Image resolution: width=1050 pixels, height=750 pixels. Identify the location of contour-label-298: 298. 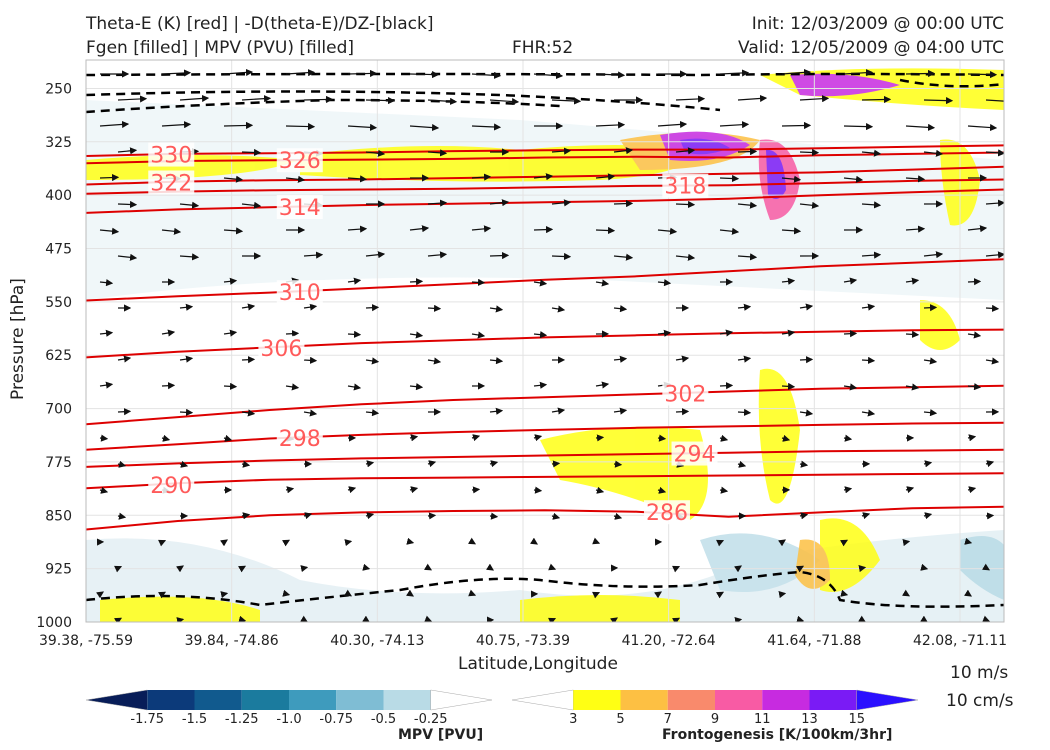
(300, 439).